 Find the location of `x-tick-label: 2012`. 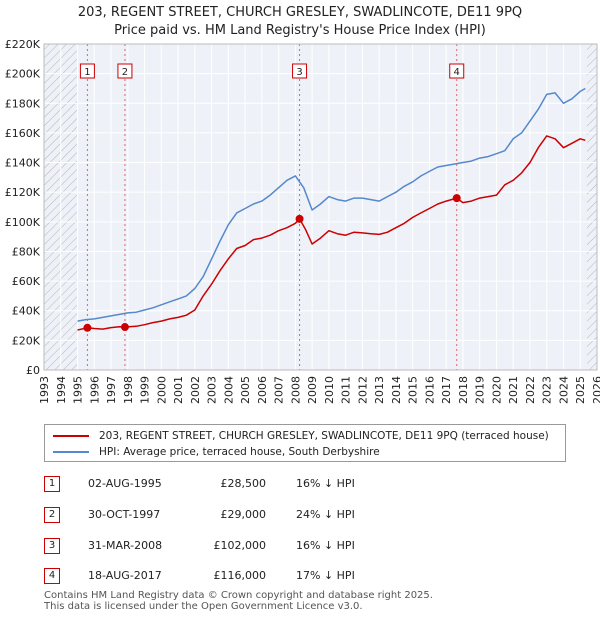

x-tick-label: 2012 is located at coordinates (362, 390).